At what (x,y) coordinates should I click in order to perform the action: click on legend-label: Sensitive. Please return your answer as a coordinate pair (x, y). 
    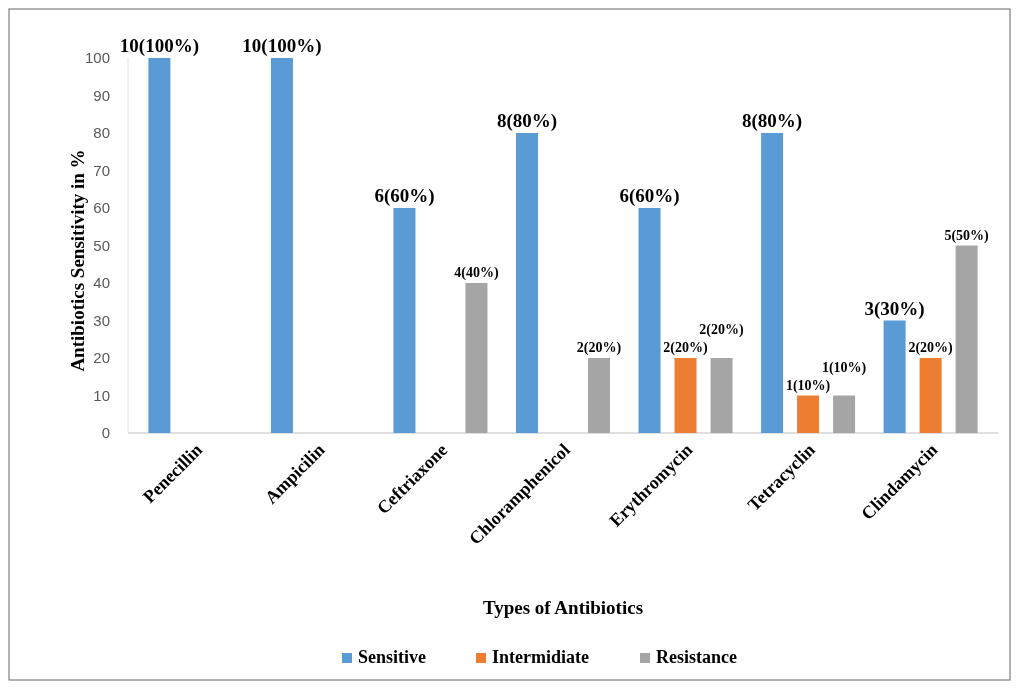
    Looking at the image, I should click on (392, 657).